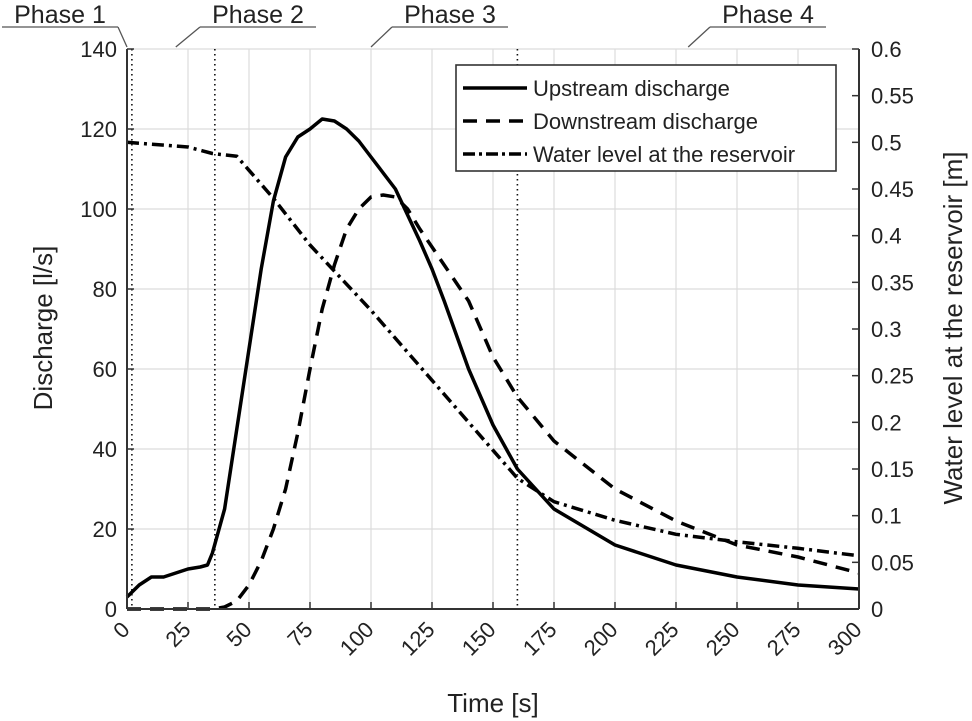 Image resolution: width=972 pixels, height=721 pixels. I want to click on y2-tick-label: 0.5, so click(886, 142).